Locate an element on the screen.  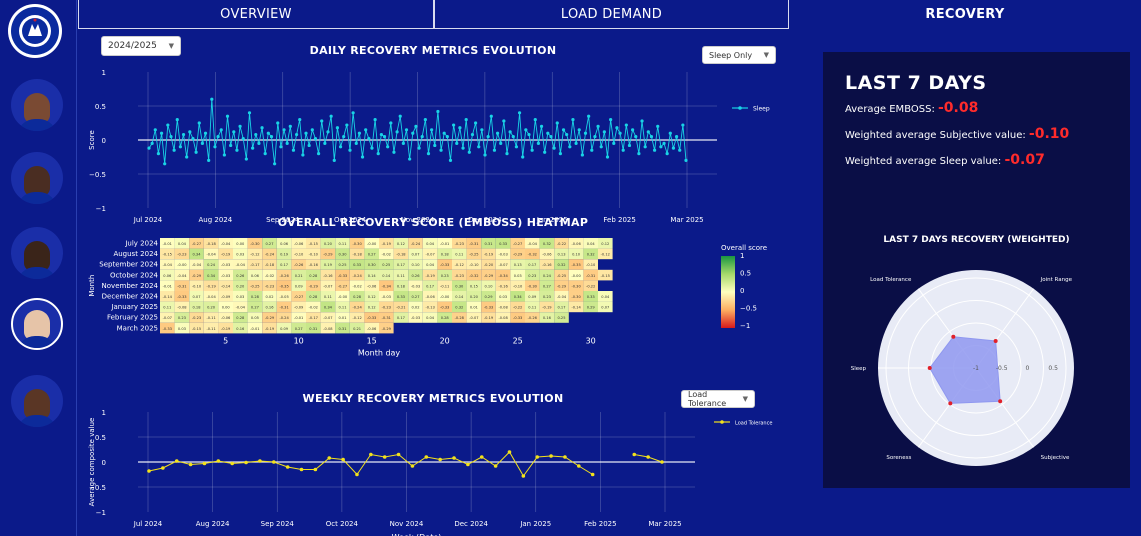
heatmap-cell-value: 0.34 is located at coordinates (518, 297).